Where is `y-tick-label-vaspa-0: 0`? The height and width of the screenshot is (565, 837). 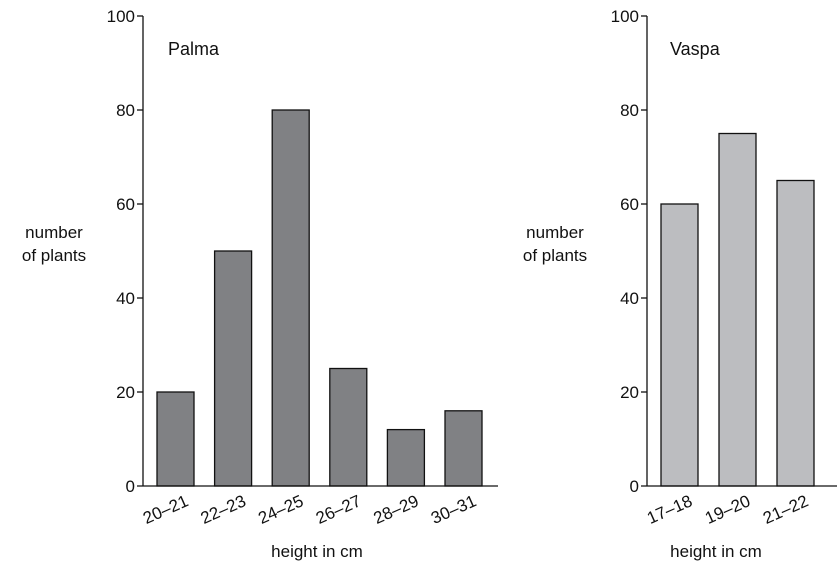
y-tick-label-vaspa-0: 0 is located at coordinates (634, 486).